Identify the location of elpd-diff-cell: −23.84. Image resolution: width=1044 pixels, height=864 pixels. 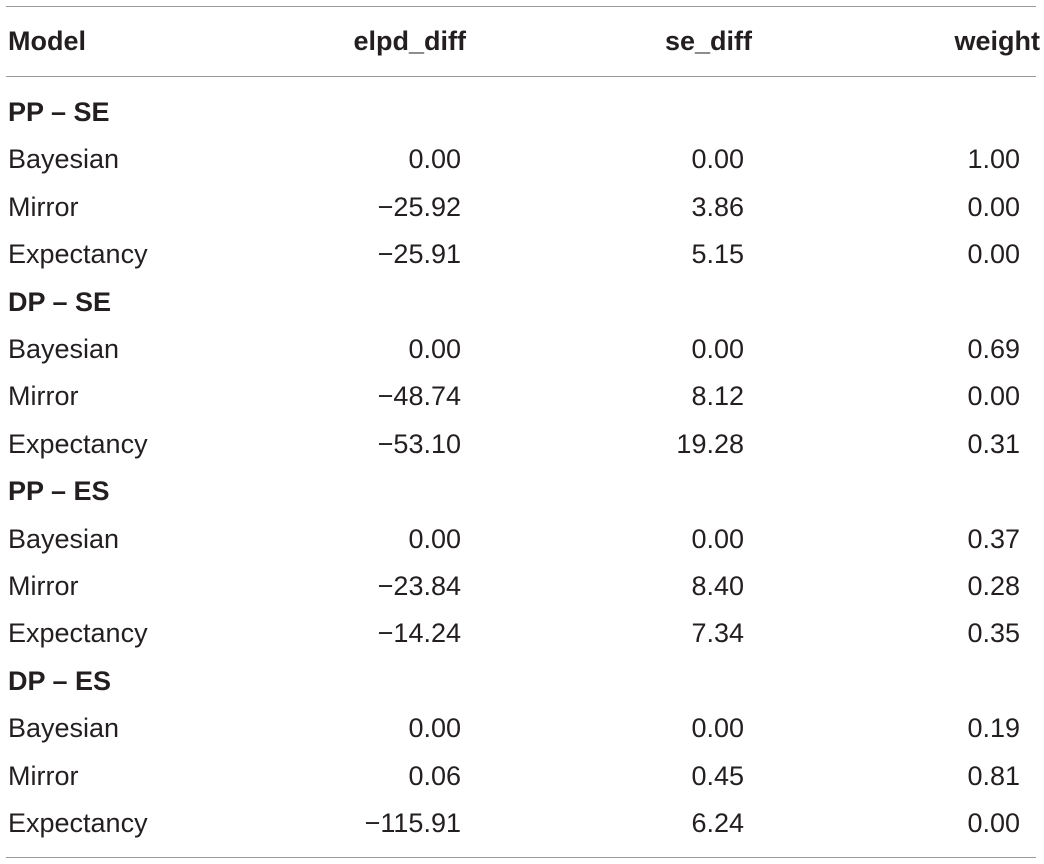
(419, 586).